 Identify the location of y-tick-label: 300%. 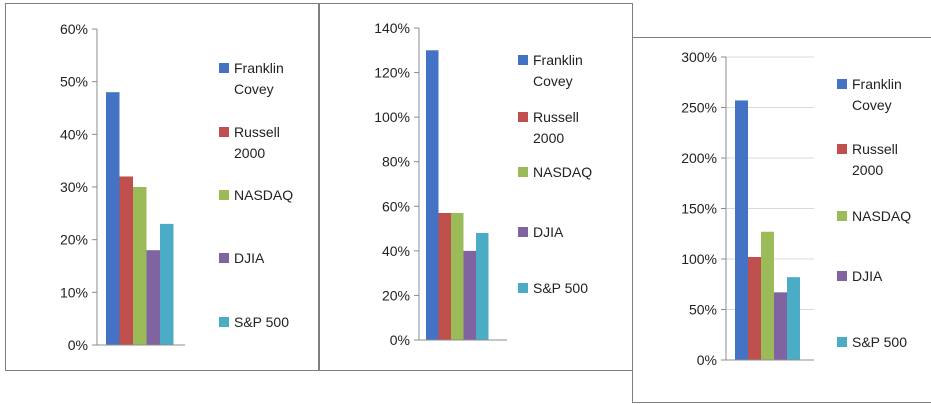
(699, 57).